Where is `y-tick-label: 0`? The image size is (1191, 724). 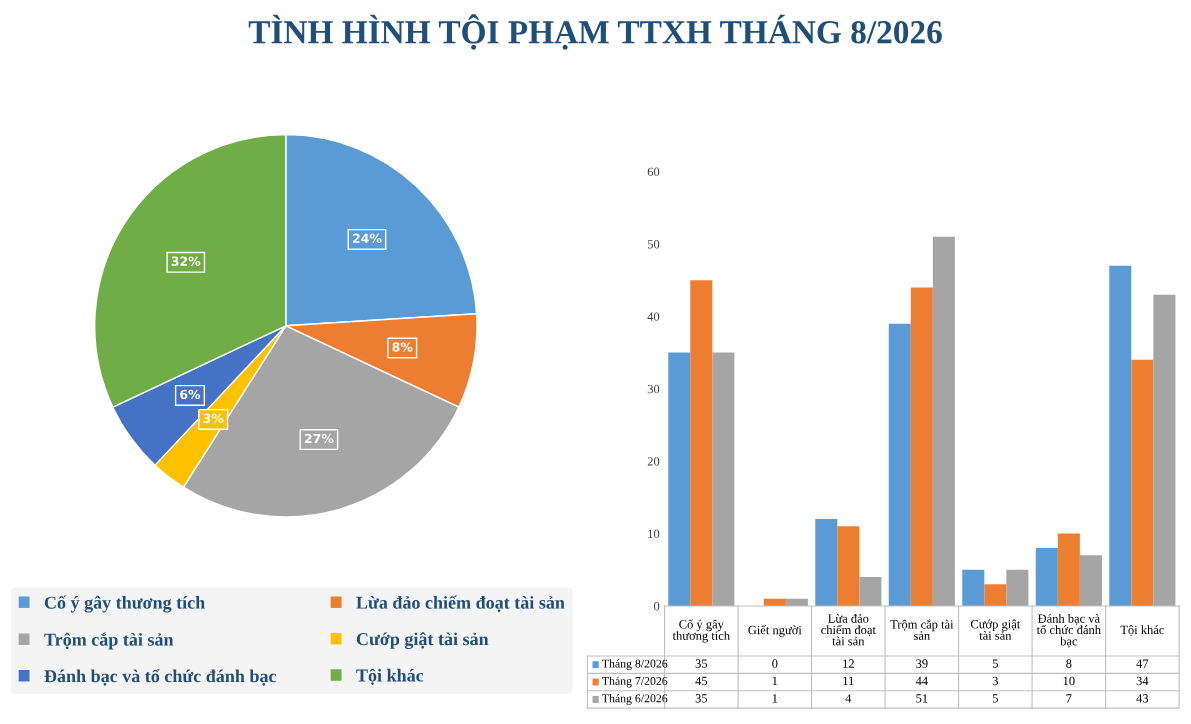 y-tick-label: 0 is located at coordinates (656, 606).